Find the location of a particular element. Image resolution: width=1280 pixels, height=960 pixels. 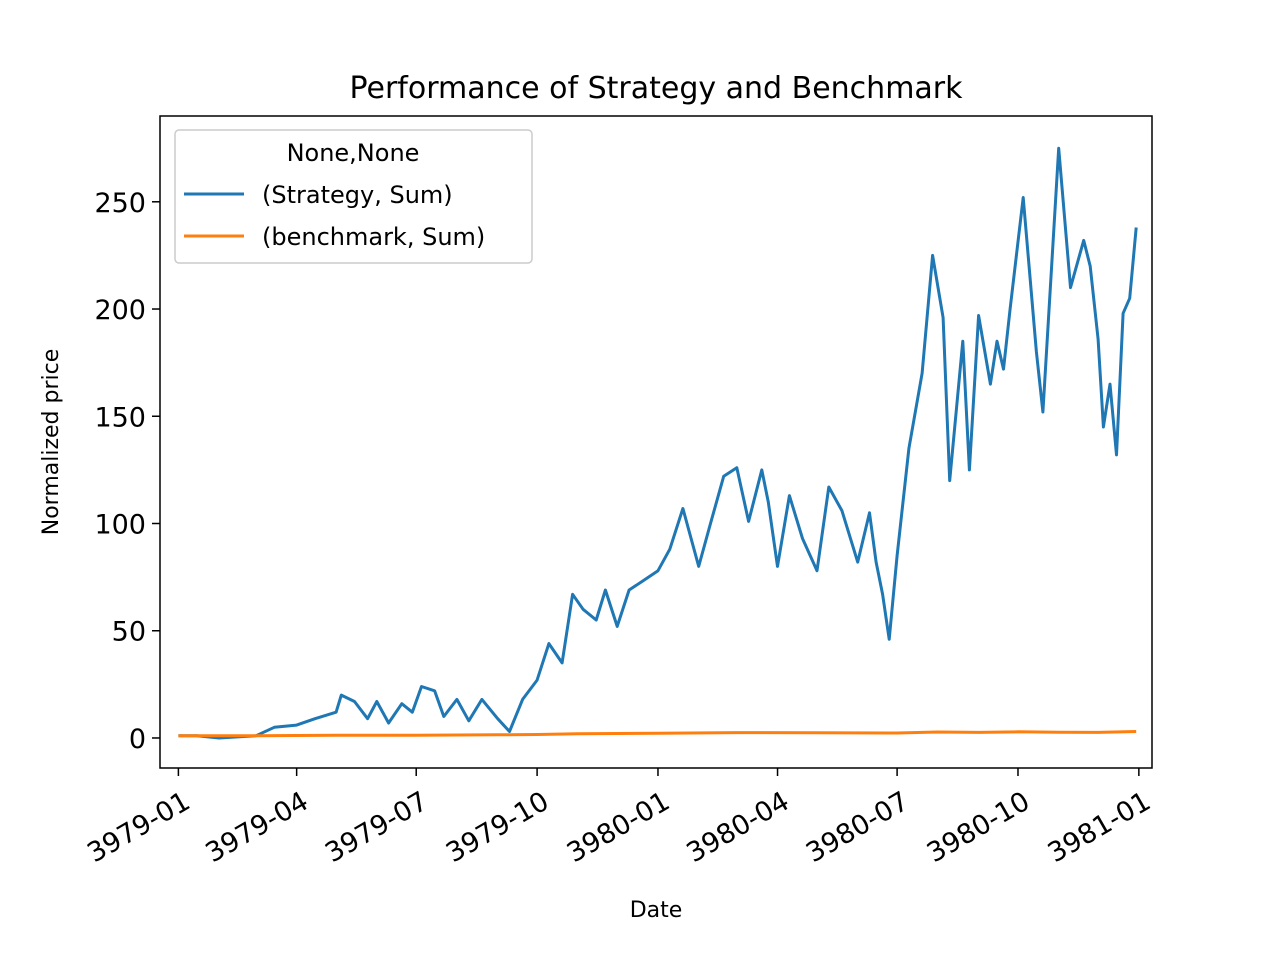

x-tick-label: 3979-10 is located at coordinates (497, 827).